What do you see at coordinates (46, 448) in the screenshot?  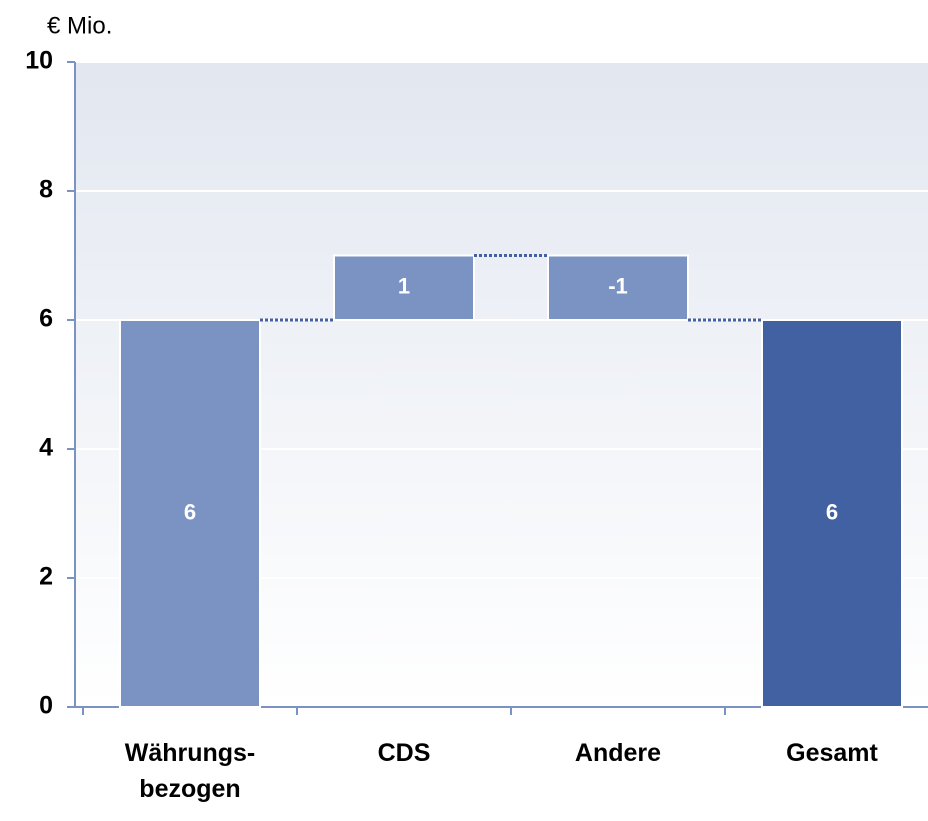 I see `y-tick-label: 4` at bounding box center [46, 448].